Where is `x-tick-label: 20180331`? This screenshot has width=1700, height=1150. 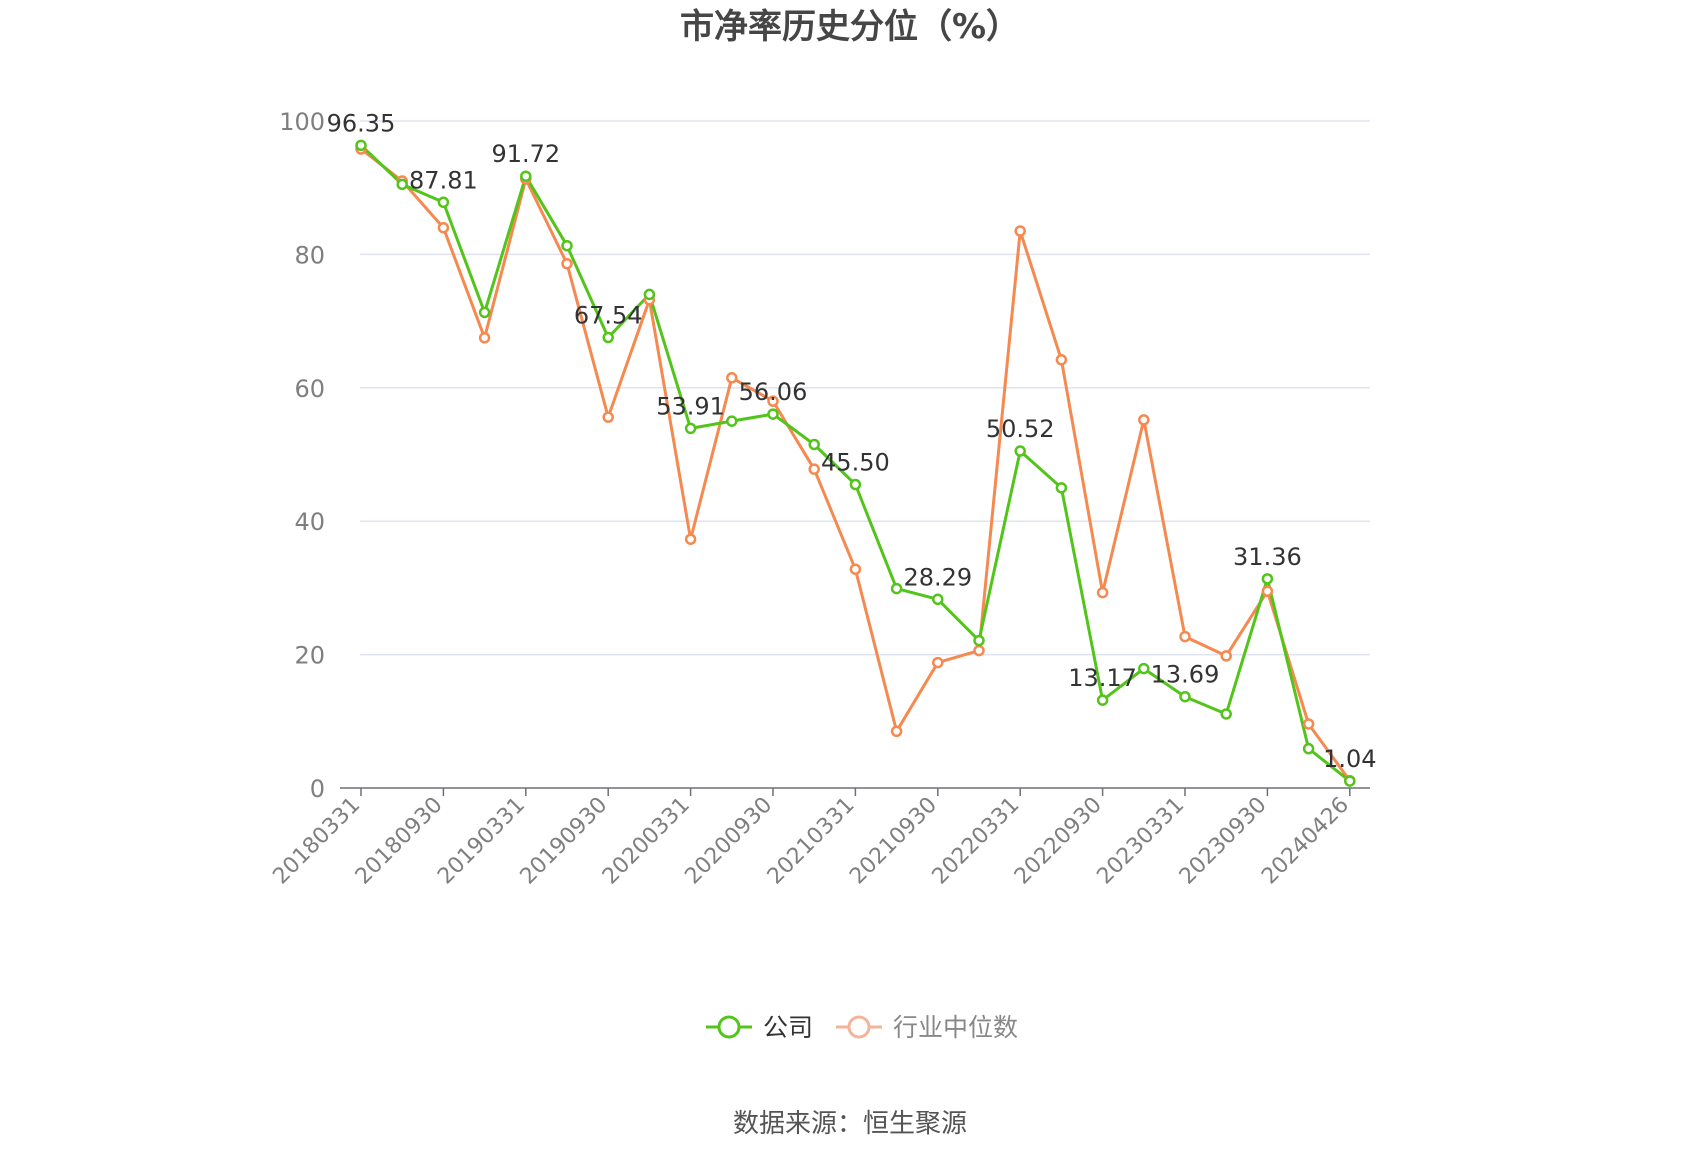
x-tick-label: 20180331 is located at coordinates (316, 841).